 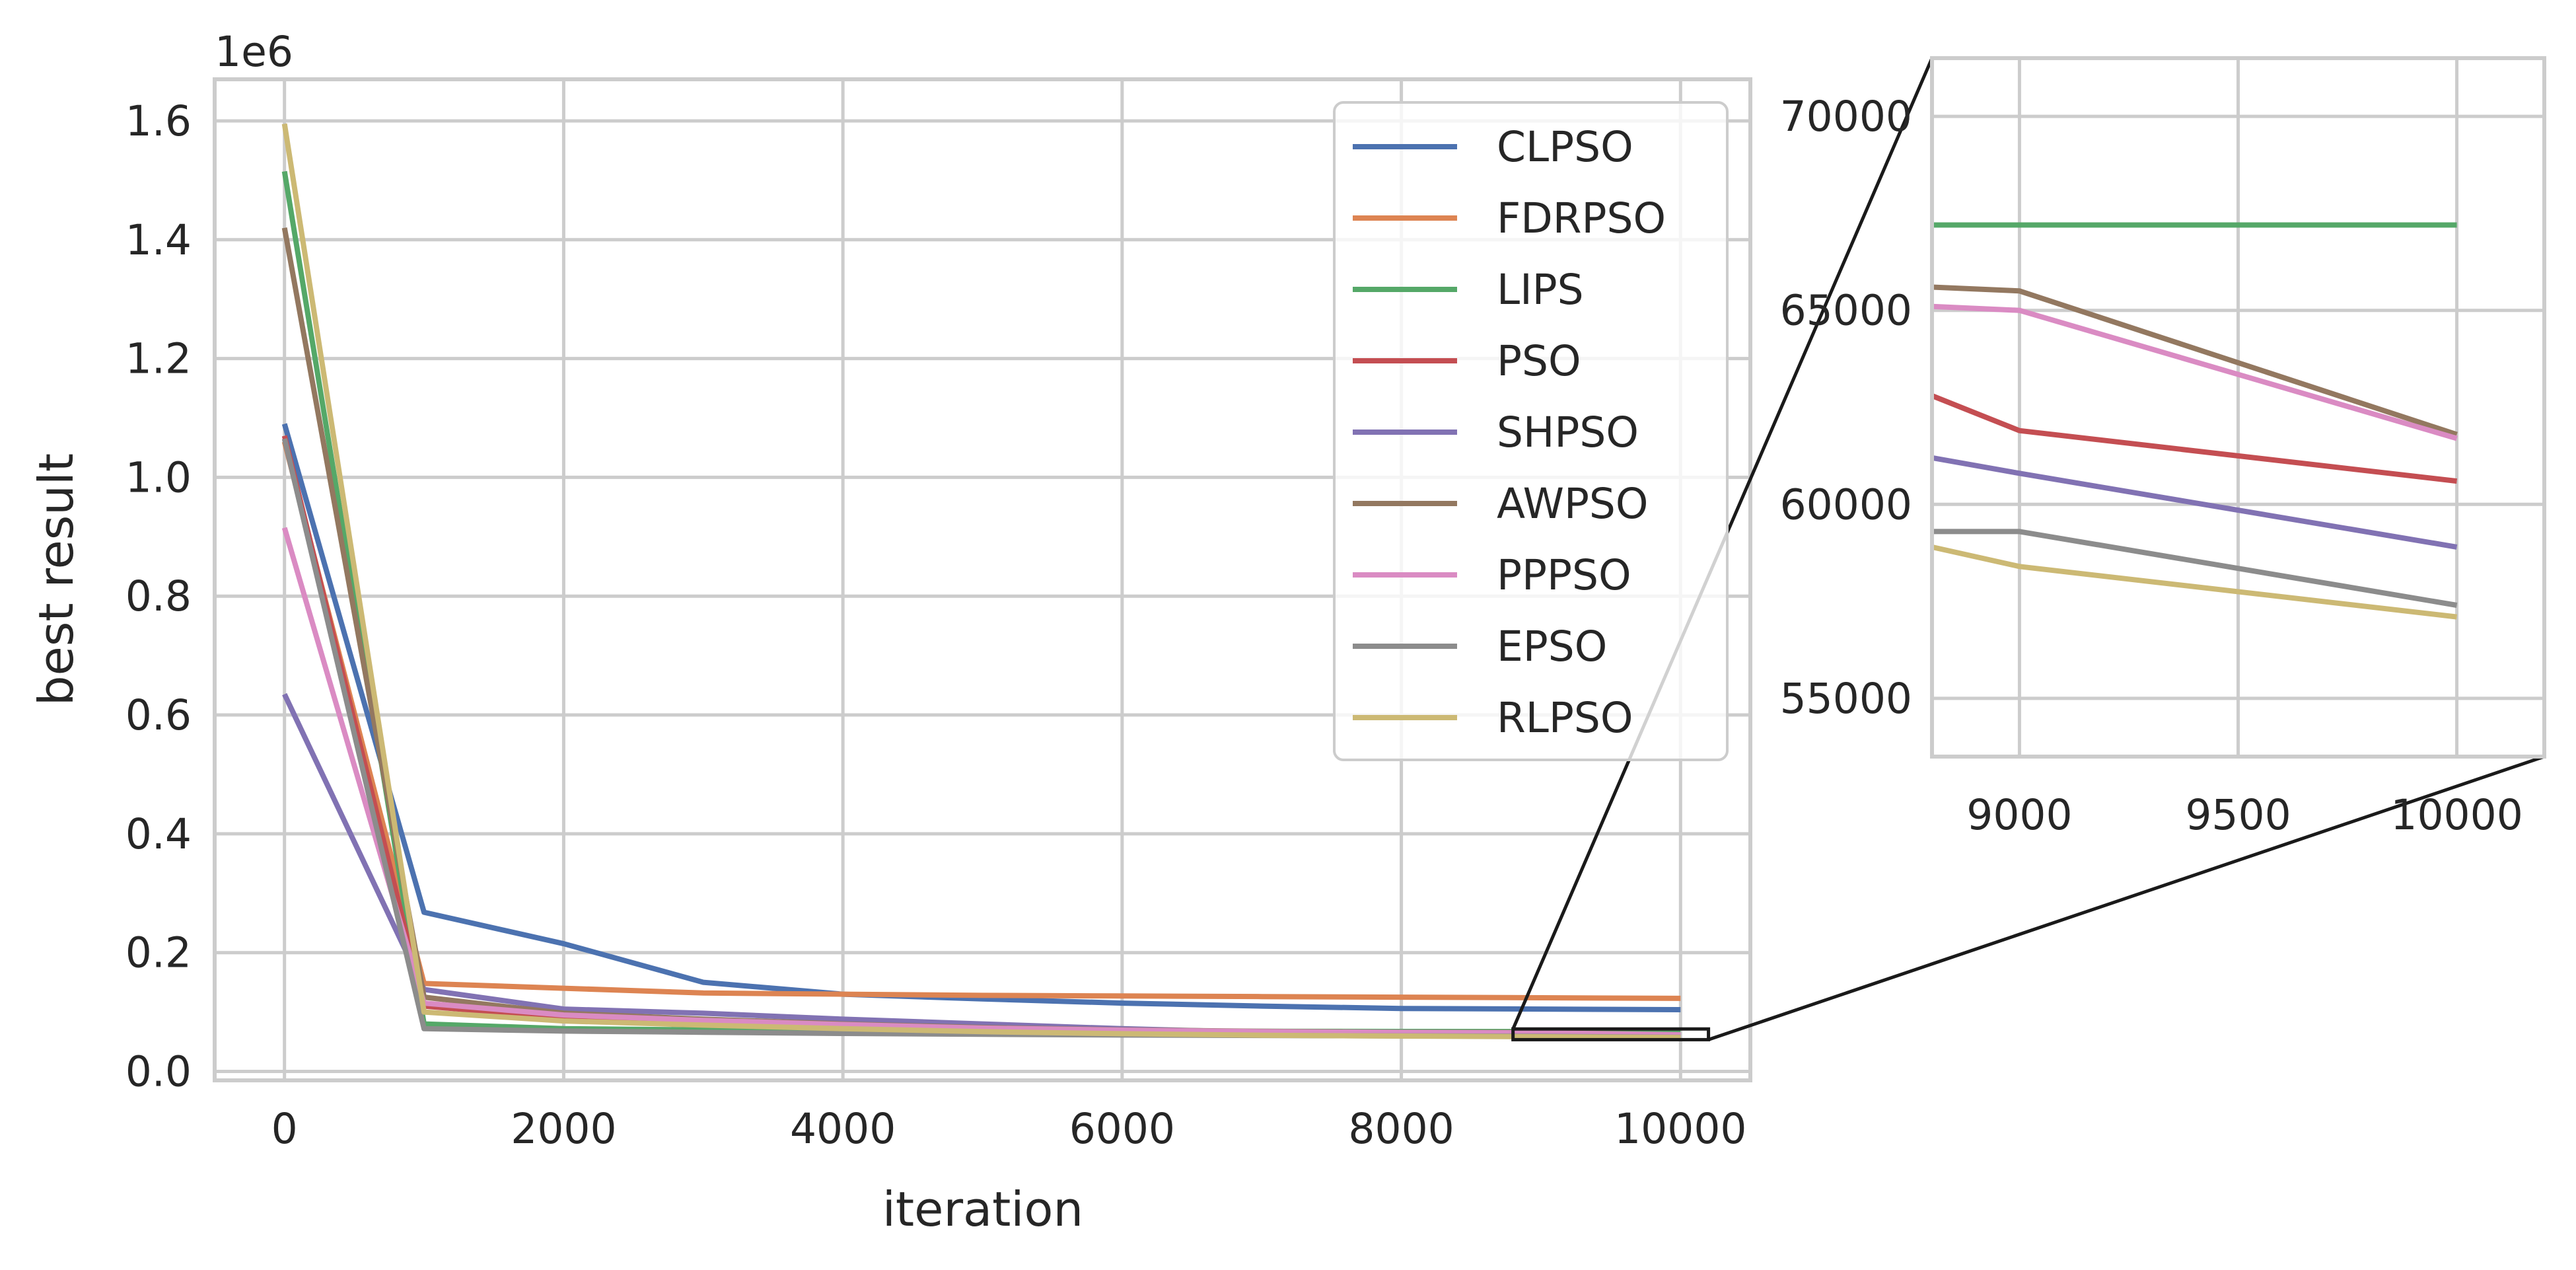 What do you see at coordinates (2194, 372) in the screenshot?
I see `inset-series-line-pppso` at bounding box center [2194, 372].